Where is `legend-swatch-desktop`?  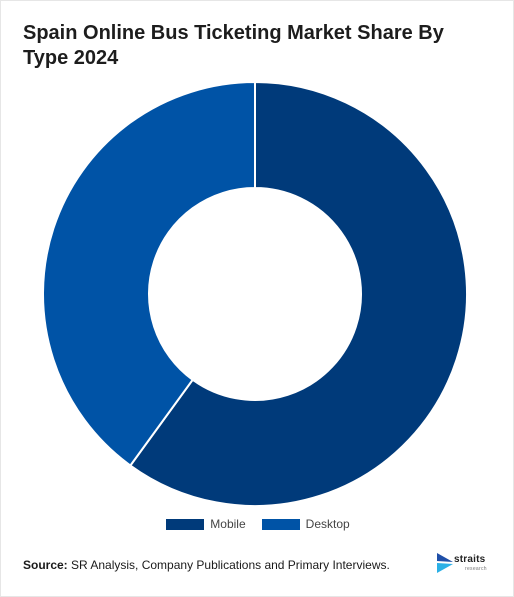
legend-swatch-desktop is located at coordinates (280, 524).